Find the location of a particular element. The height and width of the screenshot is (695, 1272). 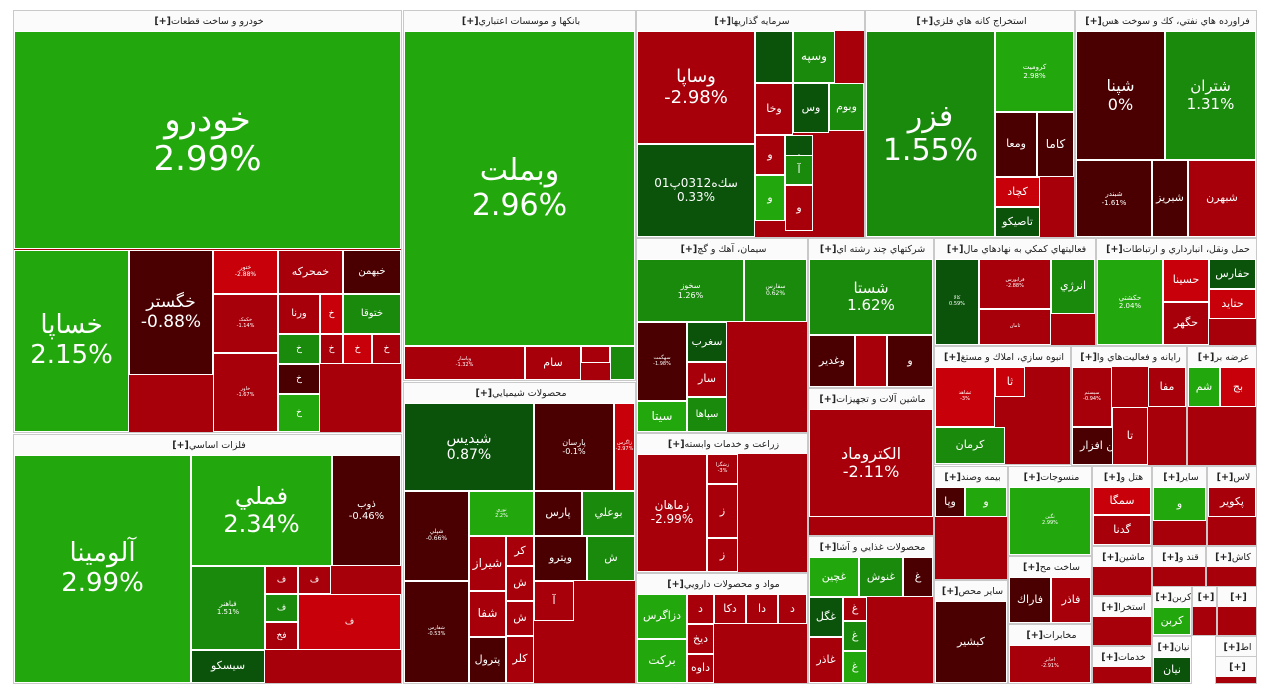

stock-tile-نگين: نگين 2.99% is located at coordinates (1050, 521).